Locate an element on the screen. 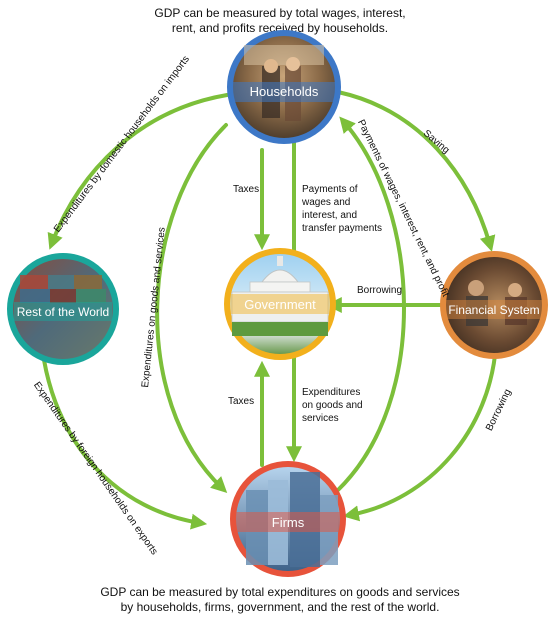 The width and height of the screenshot is (560, 617). label-taxes-households: Taxes is located at coordinates (246, 189).